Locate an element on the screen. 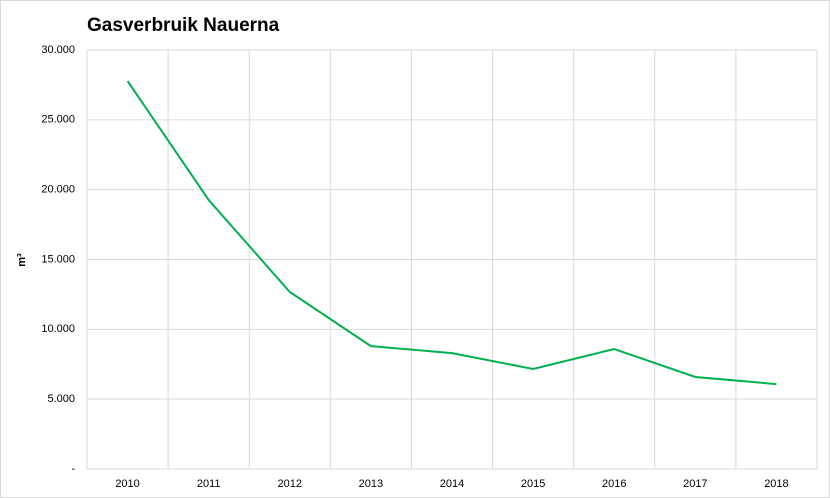  y-tick-label: 5.000 is located at coordinates (61, 399).